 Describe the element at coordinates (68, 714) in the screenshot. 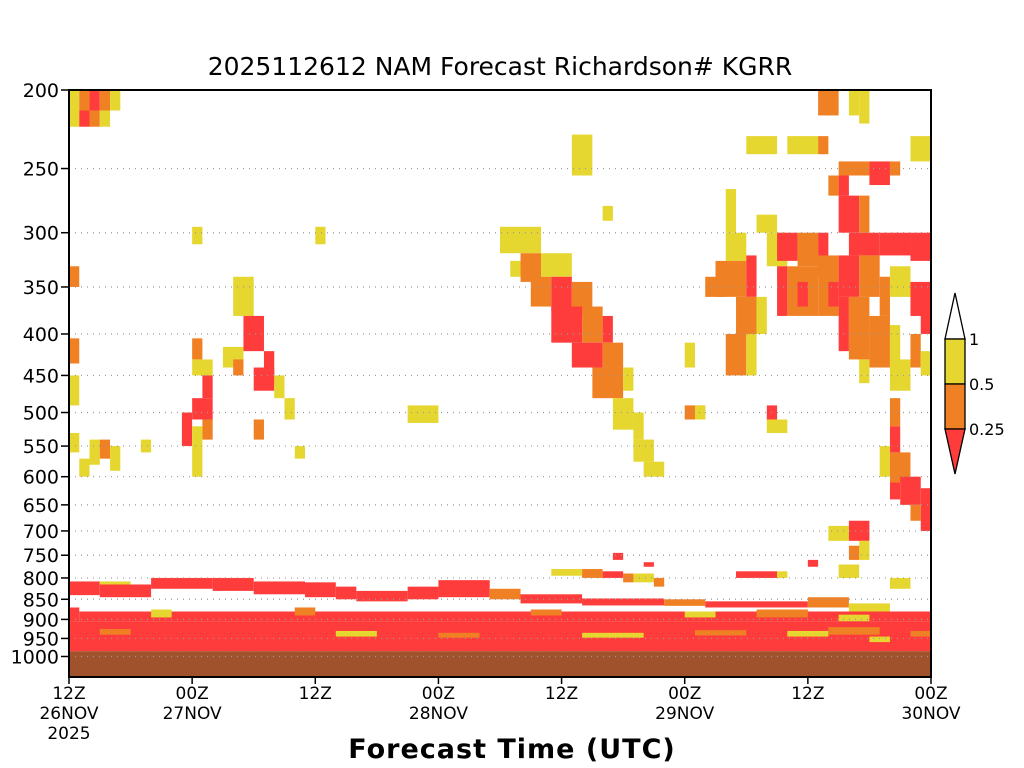

I see `x-tick-label: 26NOV` at that location.